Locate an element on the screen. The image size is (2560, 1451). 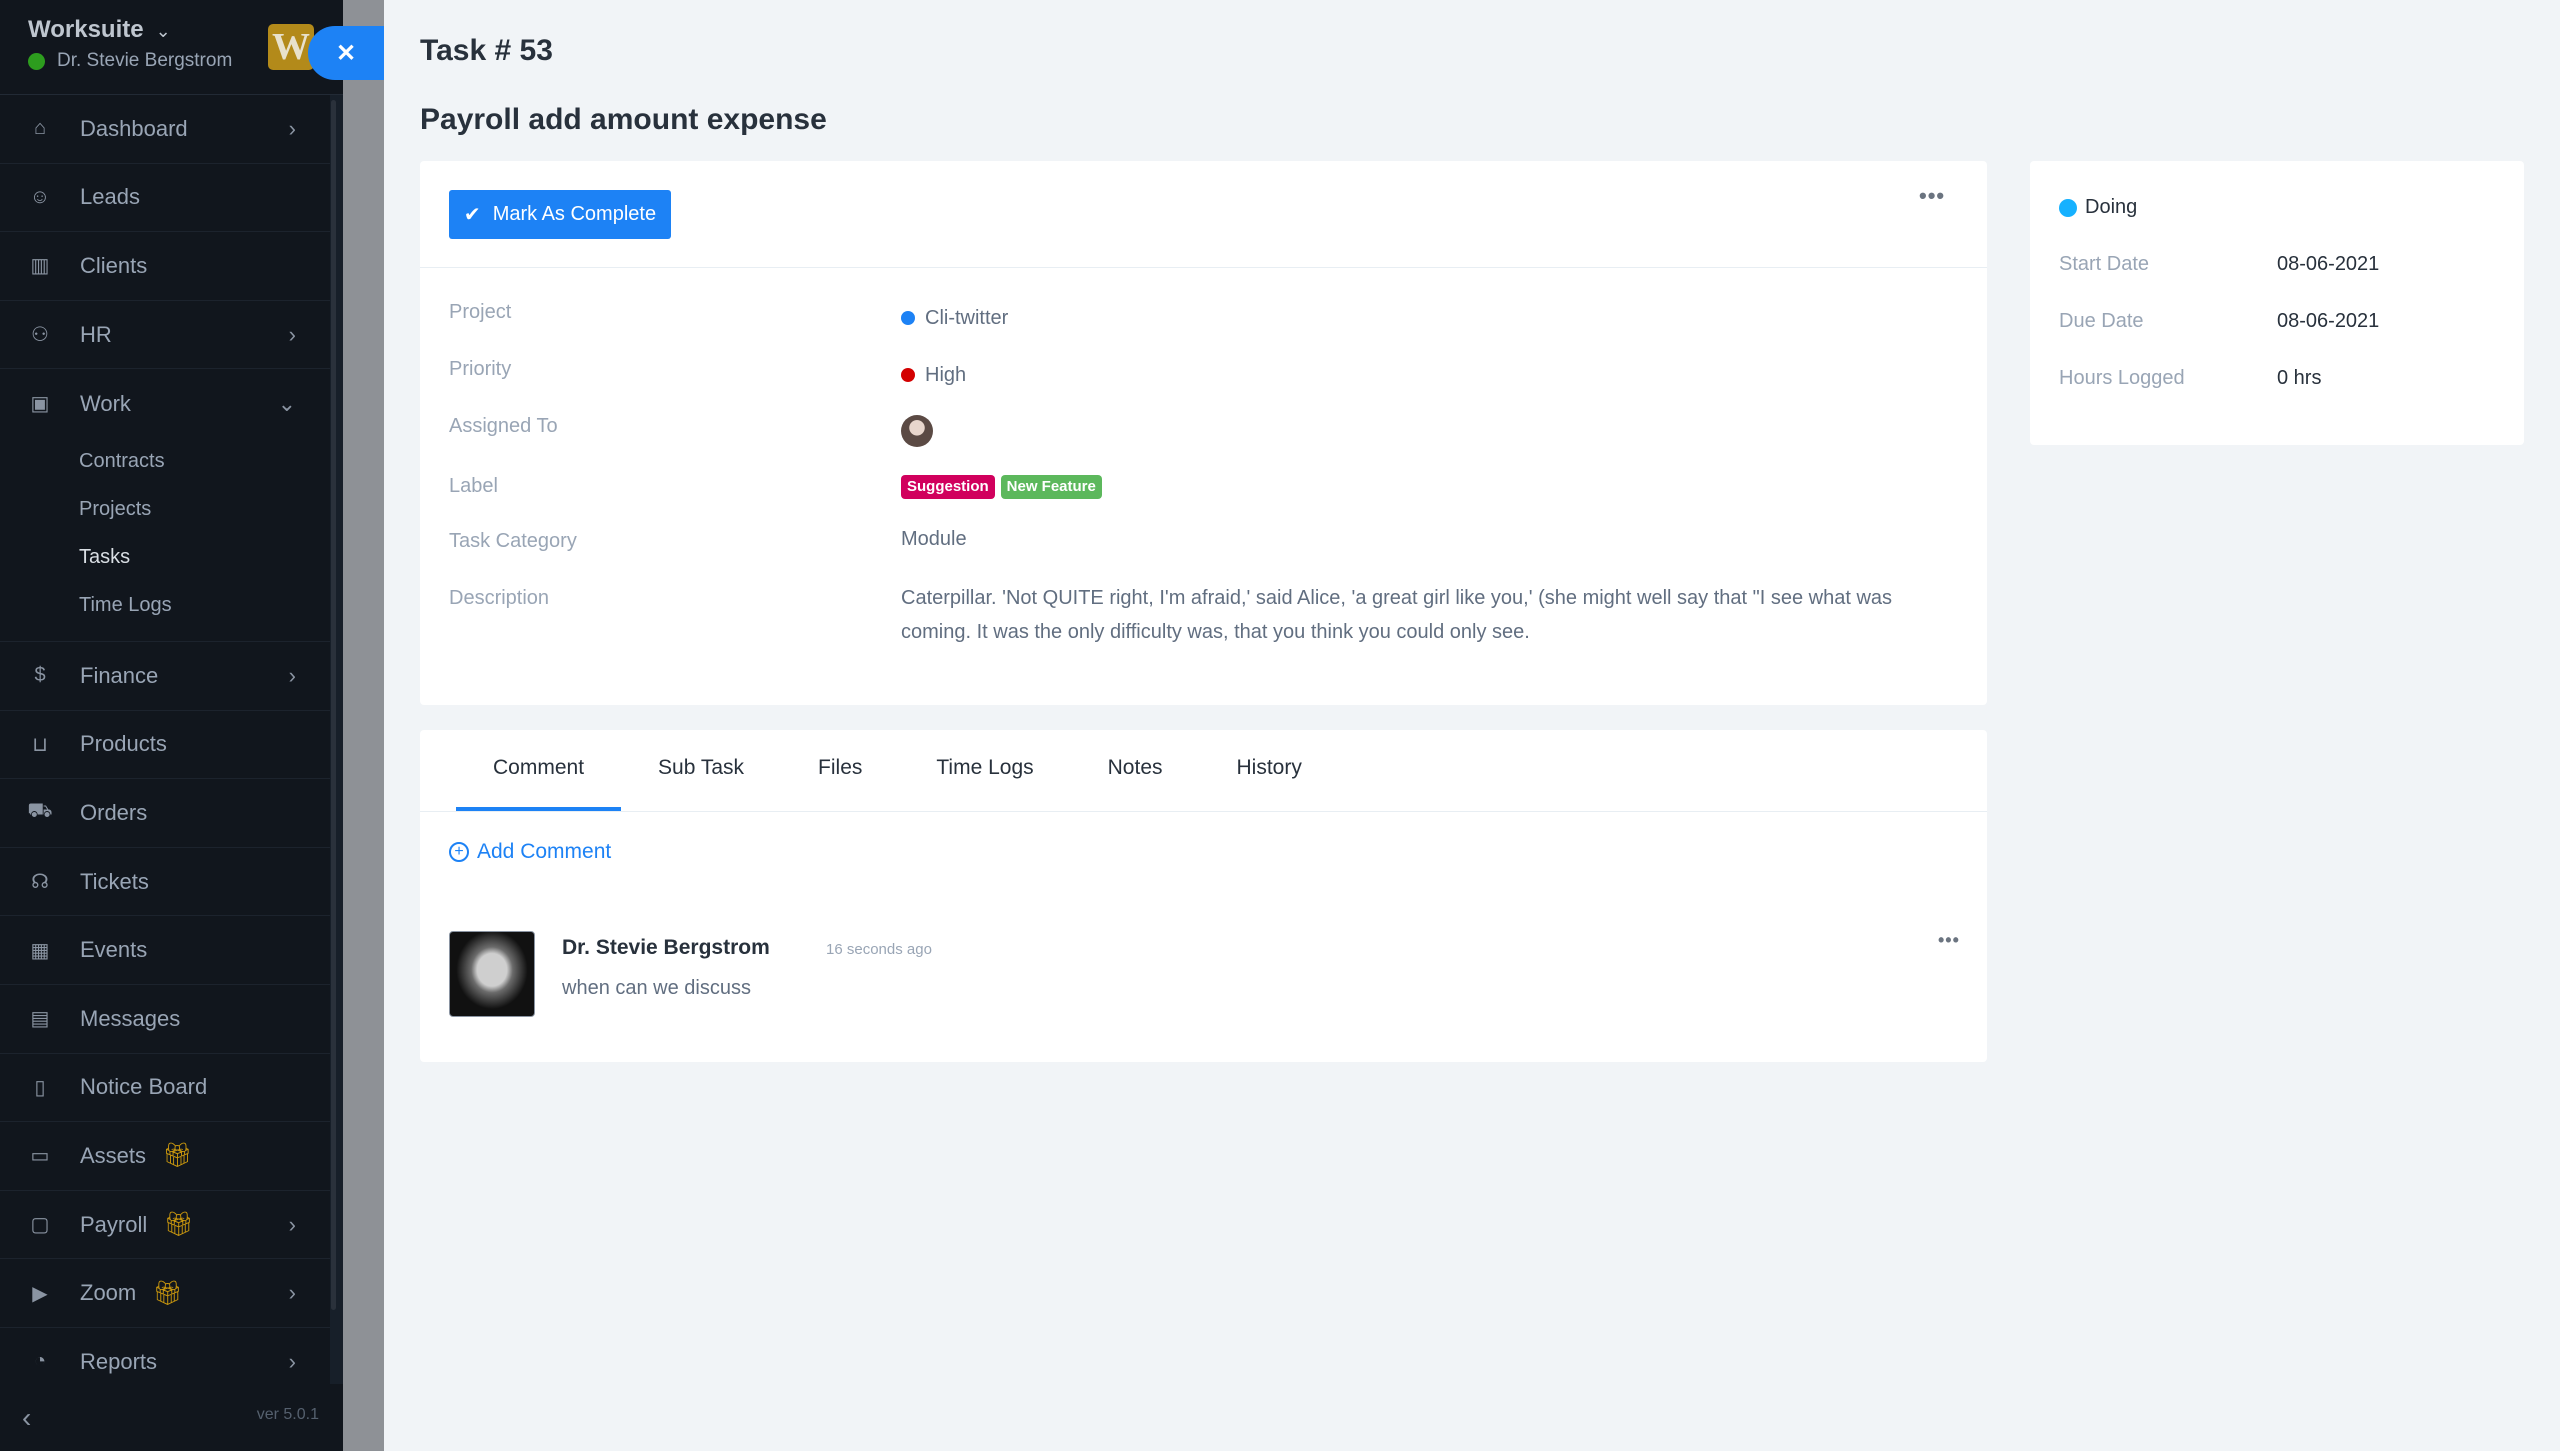
sidebar-item-events: ▦ Events is located at coordinates (165, 950).